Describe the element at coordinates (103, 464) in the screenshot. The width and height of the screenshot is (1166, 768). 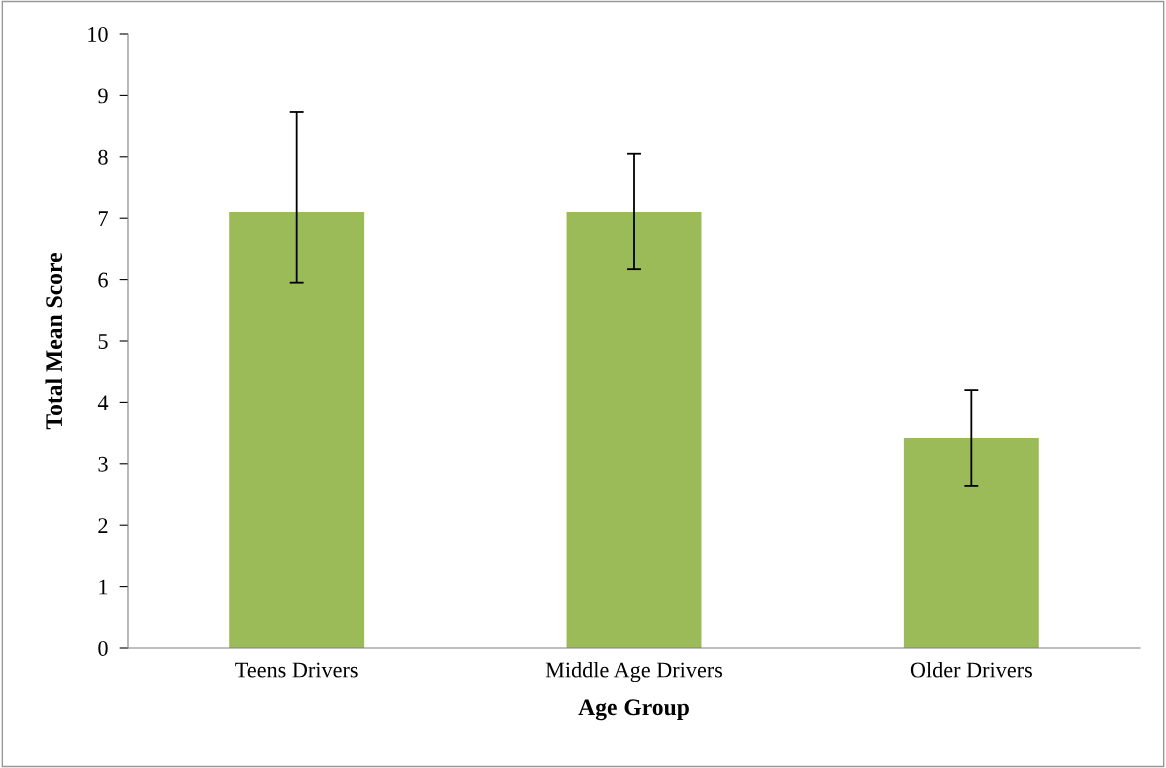
I see `y-tick-label: 3` at that location.